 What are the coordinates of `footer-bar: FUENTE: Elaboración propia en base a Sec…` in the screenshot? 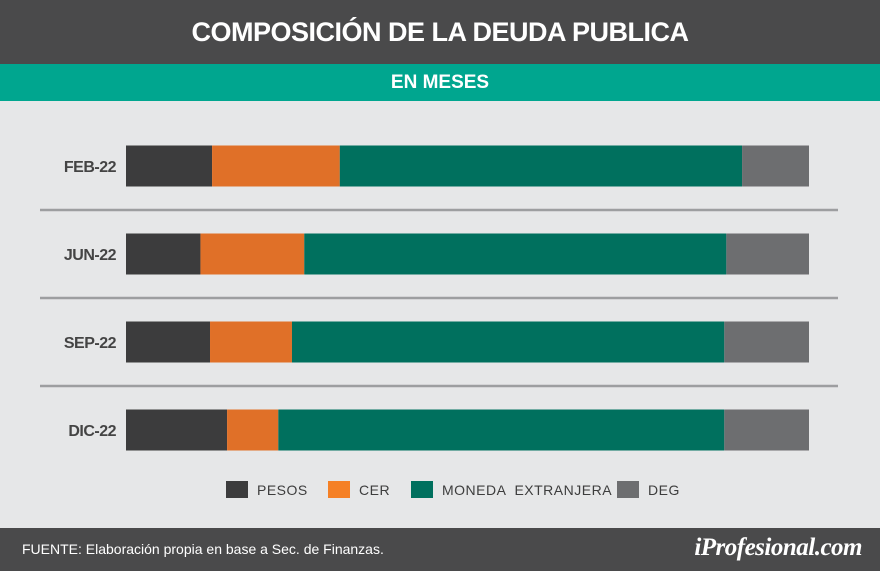 It's located at (440, 549).